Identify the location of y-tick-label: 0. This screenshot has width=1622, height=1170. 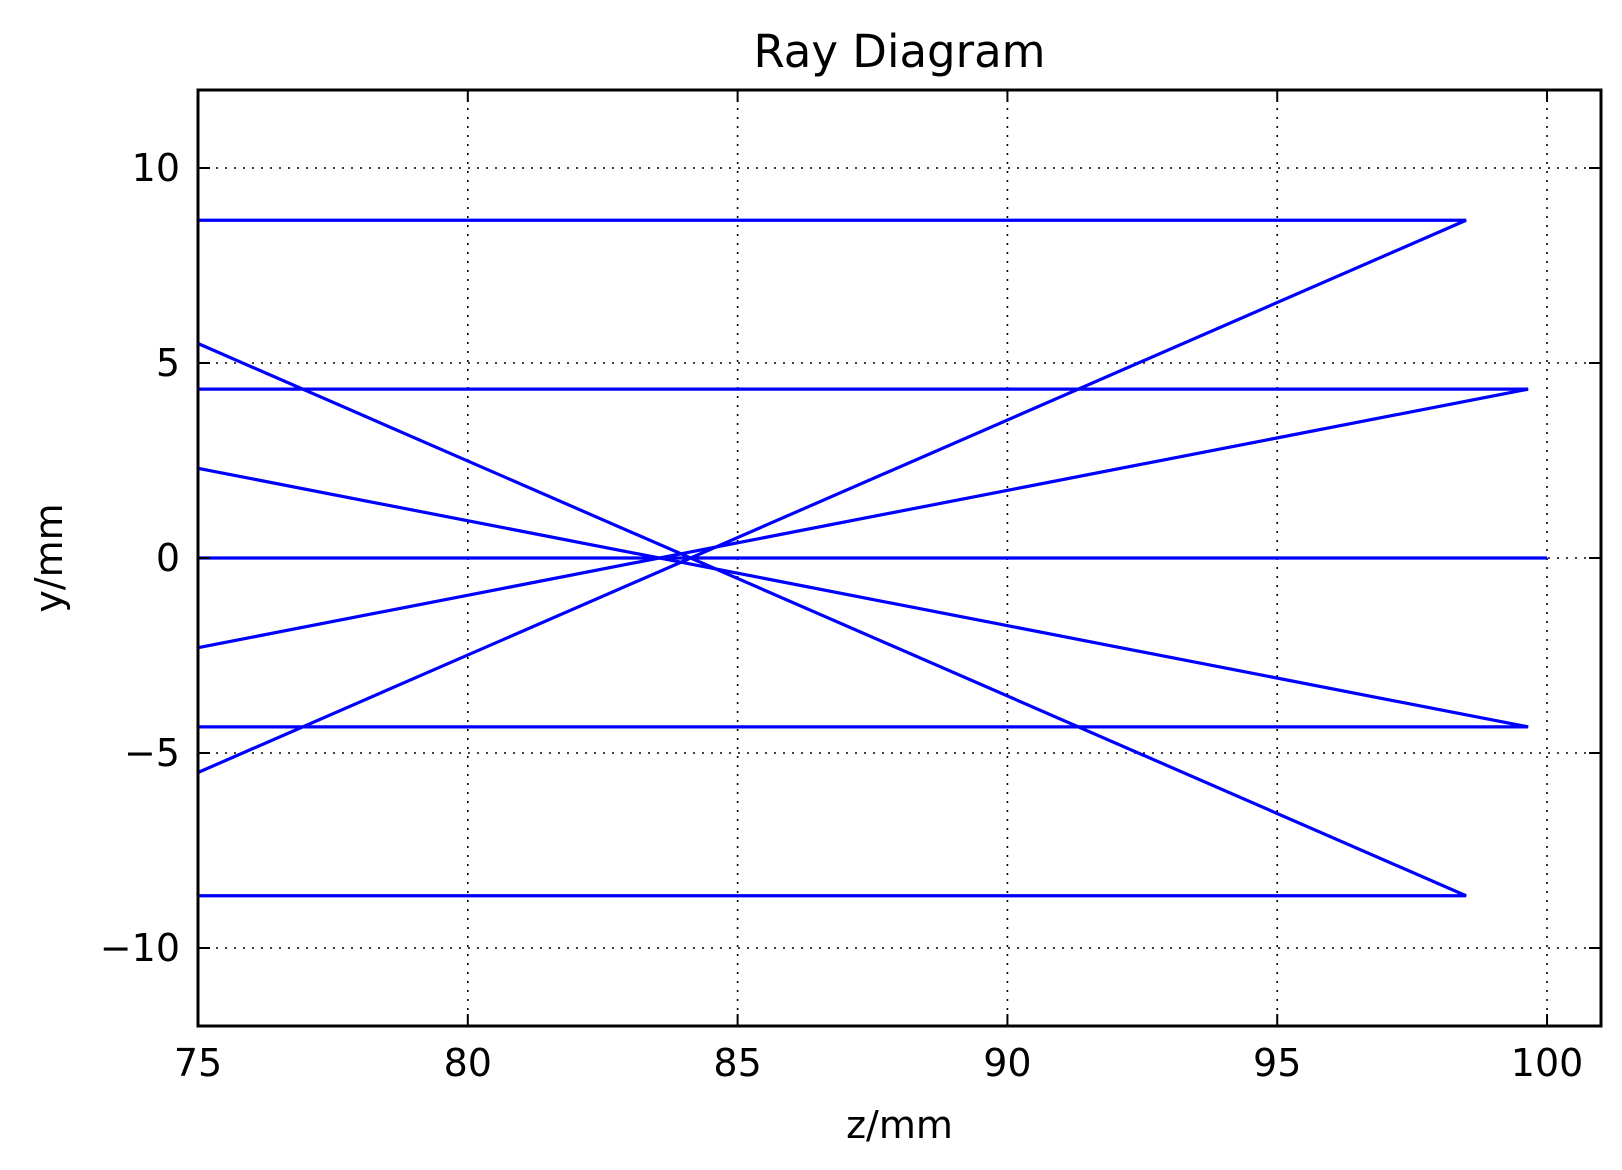
(168, 558).